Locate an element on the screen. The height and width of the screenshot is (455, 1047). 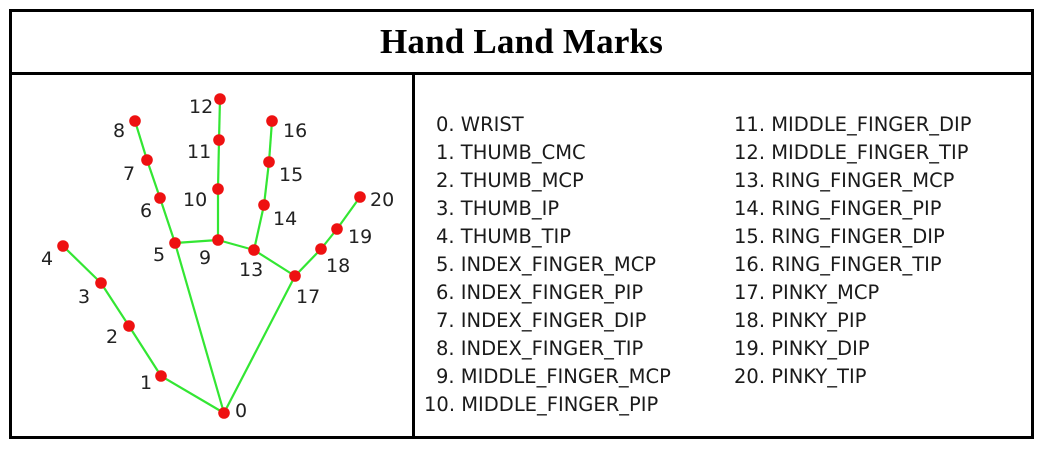
landmark-label-11: 11 is located at coordinates (199, 152).